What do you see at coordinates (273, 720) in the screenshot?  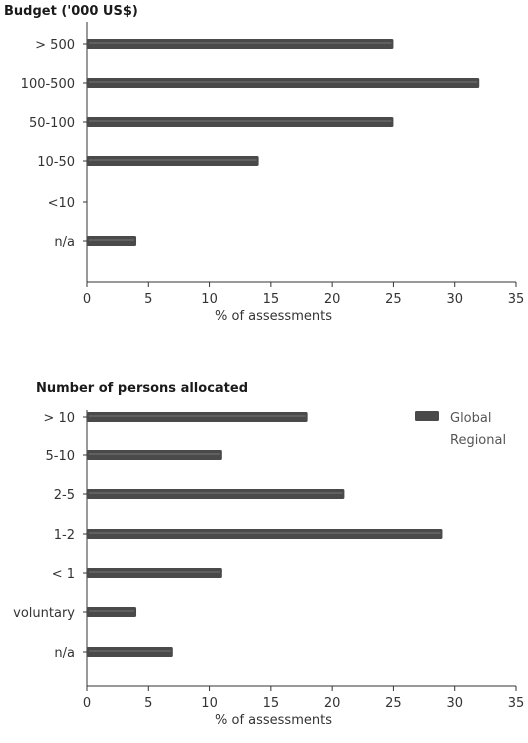 I see `c2-x-axis-label: % of assessments` at bounding box center [273, 720].